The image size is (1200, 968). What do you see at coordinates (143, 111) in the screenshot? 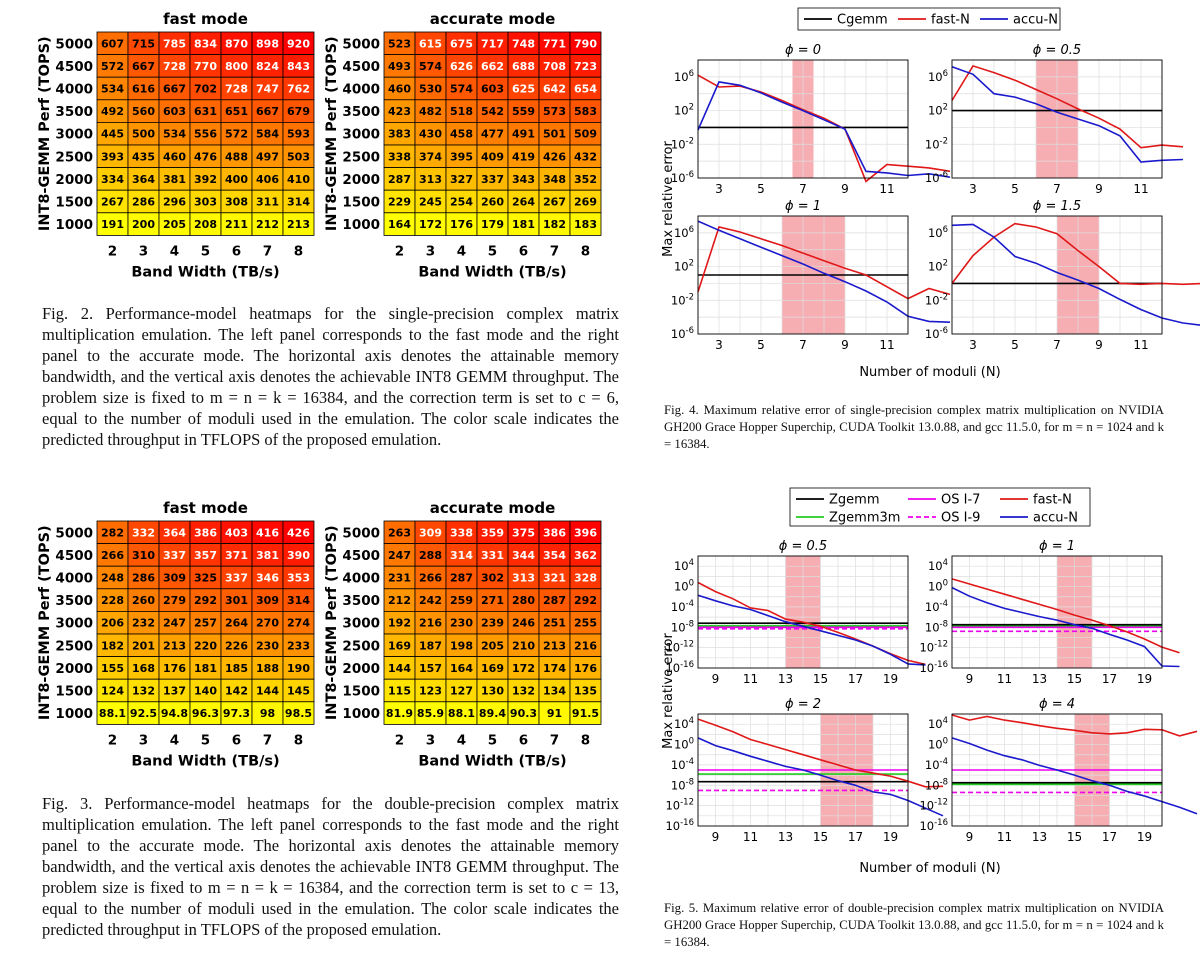
I see `heatmap-cell-label: 560` at bounding box center [143, 111].